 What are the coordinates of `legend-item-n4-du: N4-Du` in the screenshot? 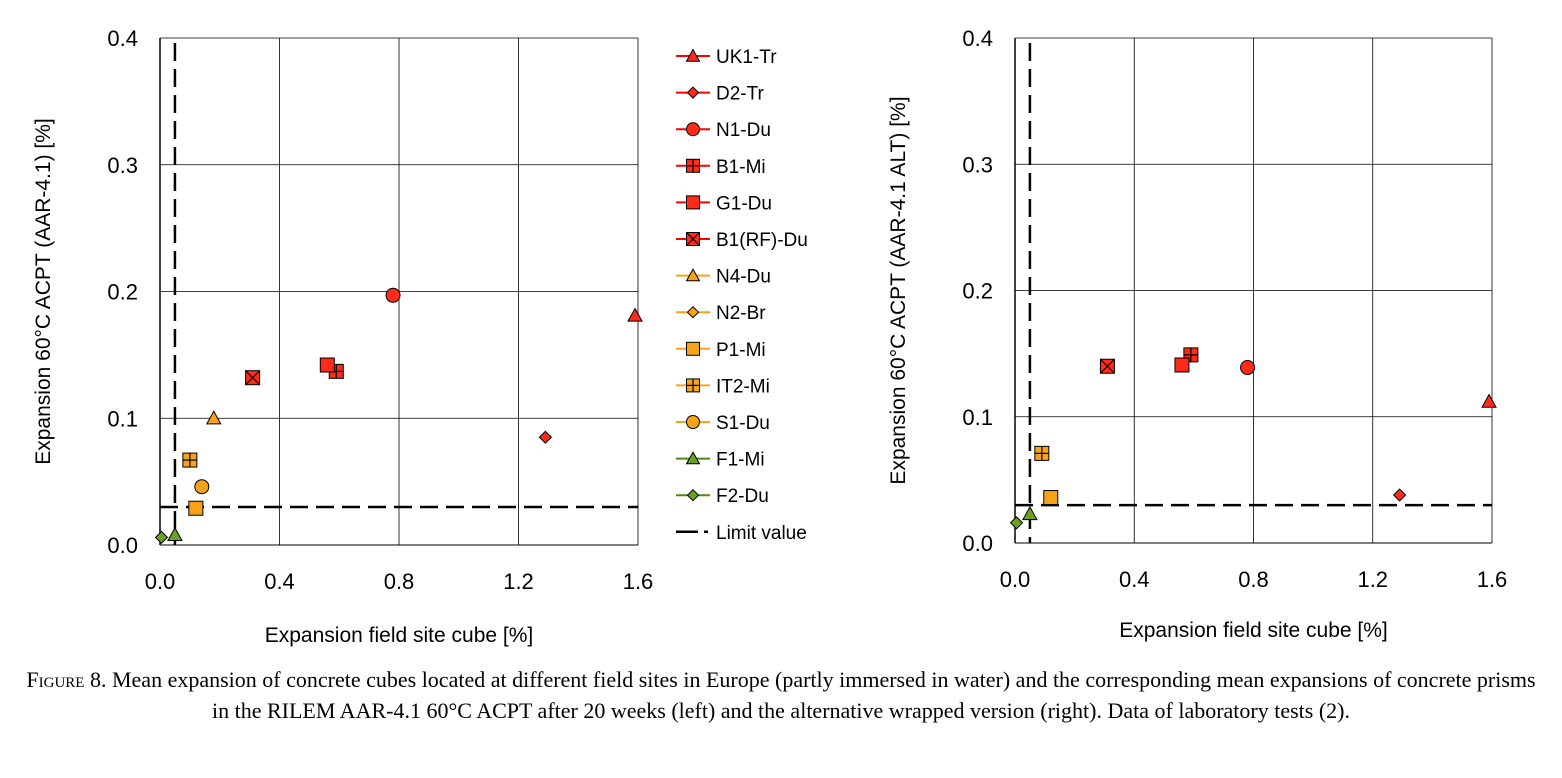 It's located at (723, 277).